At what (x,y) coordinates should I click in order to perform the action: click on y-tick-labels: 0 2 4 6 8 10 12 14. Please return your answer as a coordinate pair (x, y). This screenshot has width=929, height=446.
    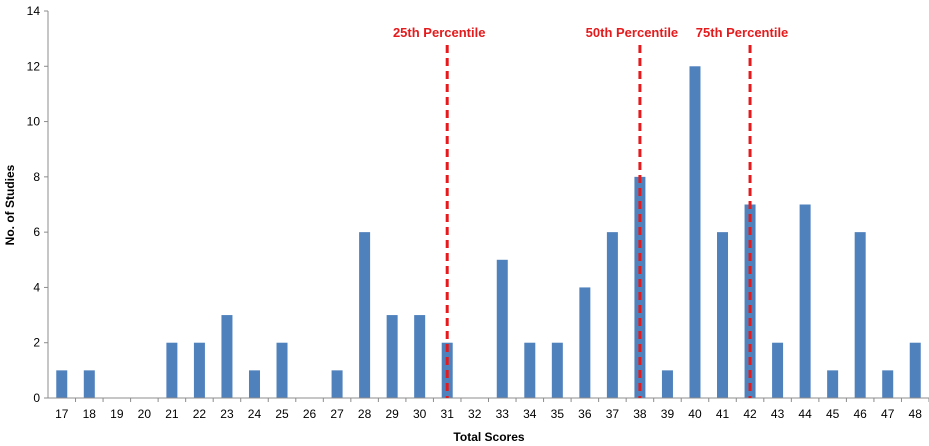
    Looking at the image, I should click on (37, 204).